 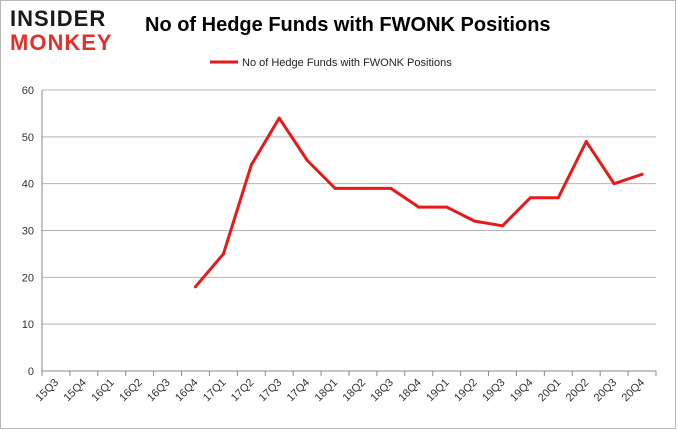 What do you see at coordinates (494, 391) in the screenshot?
I see `x-tick-label: 19Q3` at bounding box center [494, 391].